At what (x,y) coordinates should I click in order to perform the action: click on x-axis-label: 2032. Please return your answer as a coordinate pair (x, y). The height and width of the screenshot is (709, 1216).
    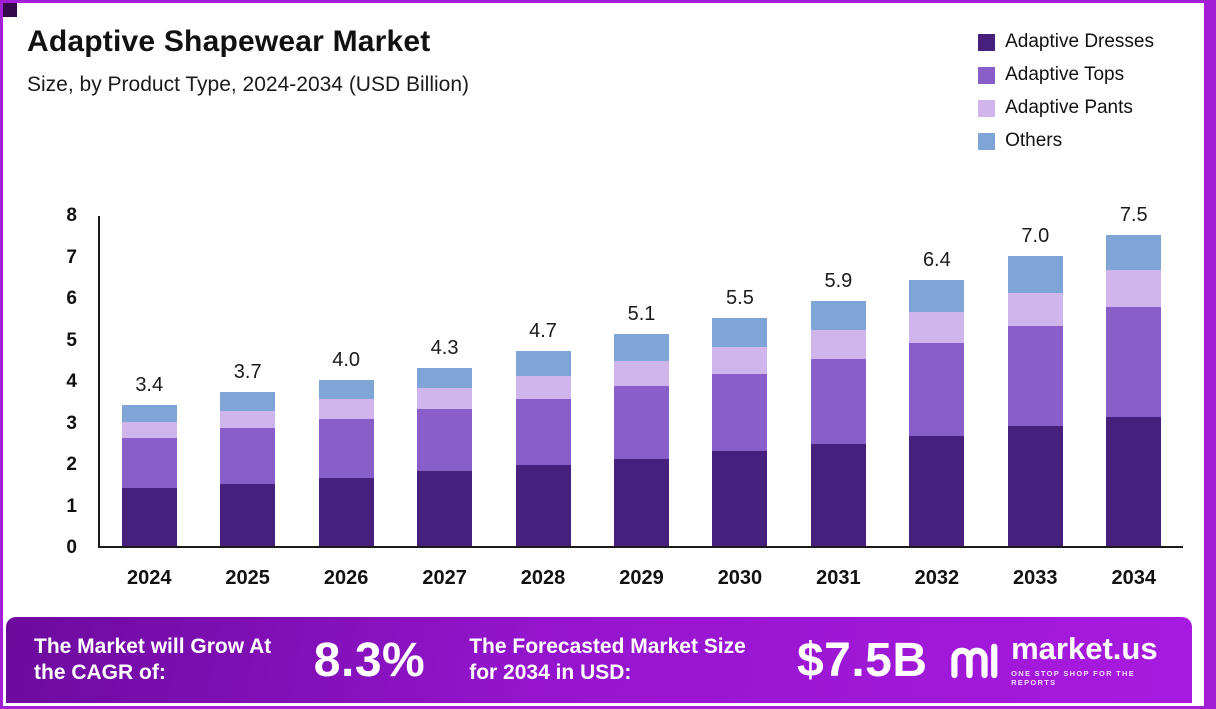
    Looking at the image, I should click on (937, 578).